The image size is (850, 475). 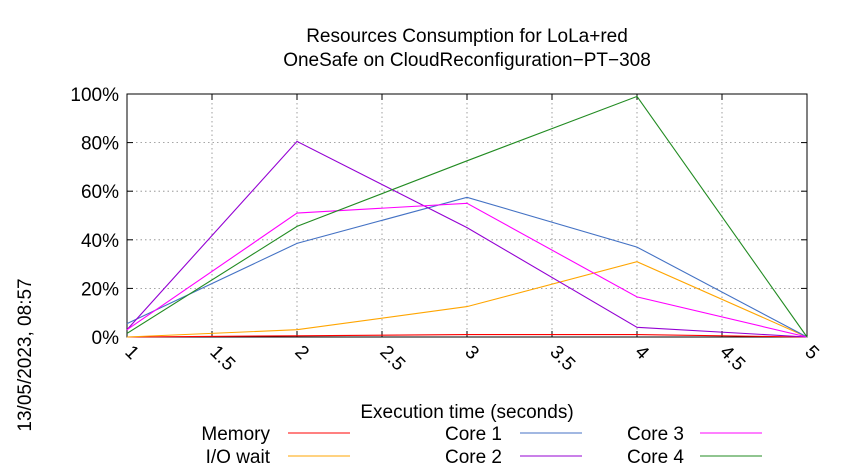 I want to click on y-tick-label: 20%, so click(x=100, y=289).